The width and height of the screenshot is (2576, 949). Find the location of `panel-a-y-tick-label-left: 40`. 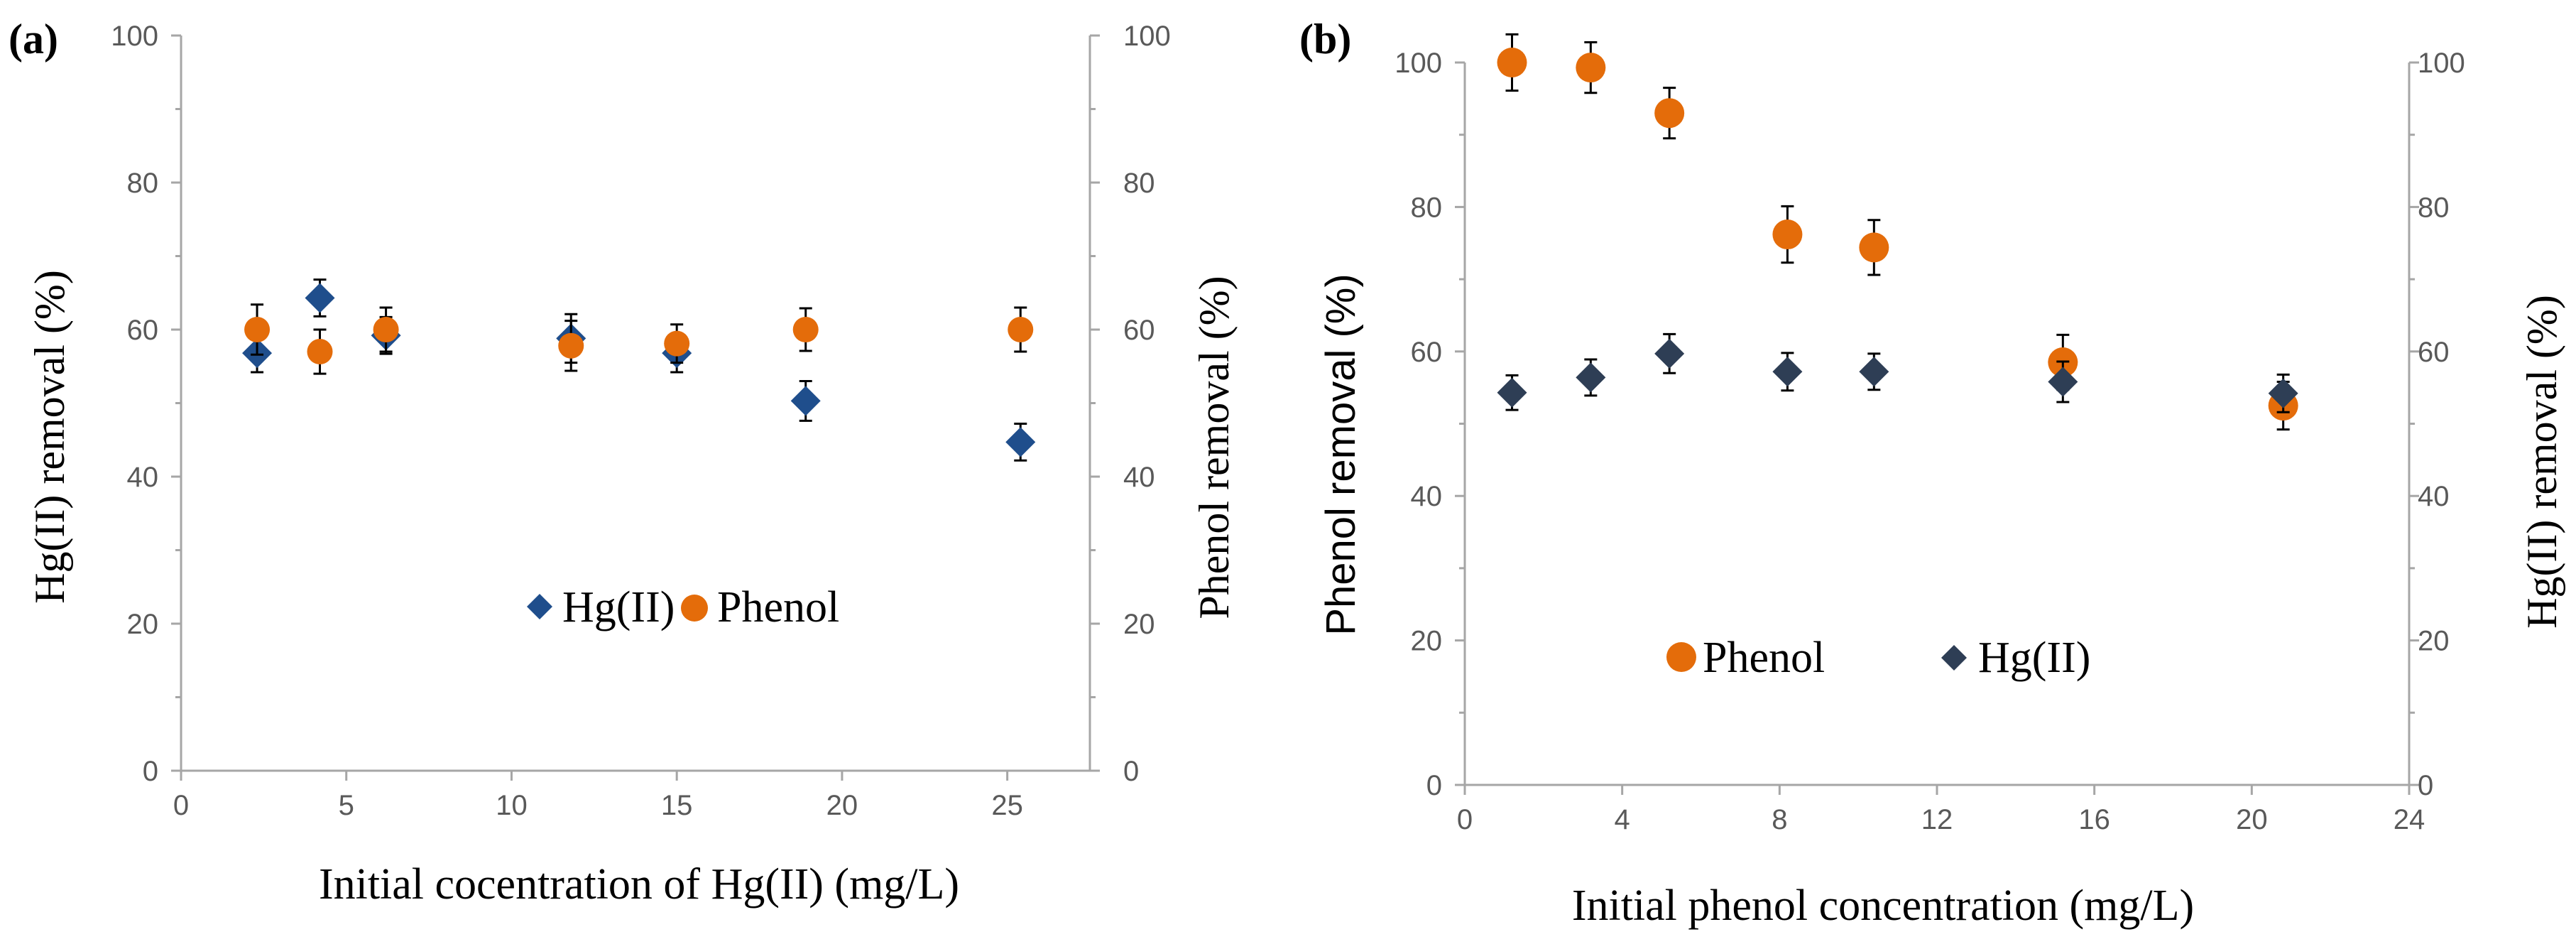

panel-a-y-tick-label-left: 40 is located at coordinates (143, 477).